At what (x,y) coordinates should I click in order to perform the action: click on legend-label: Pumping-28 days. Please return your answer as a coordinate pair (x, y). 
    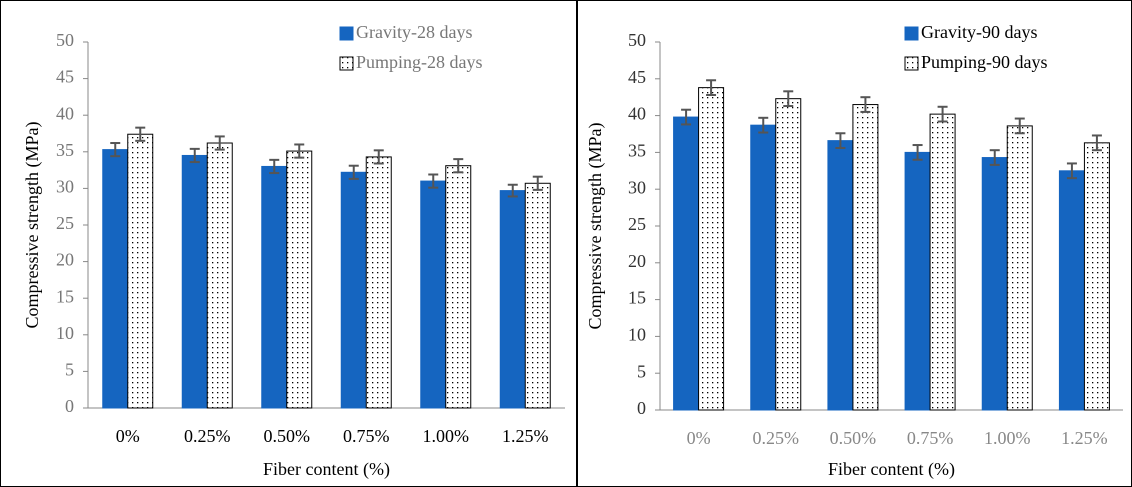
    Looking at the image, I should click on (419, 62).